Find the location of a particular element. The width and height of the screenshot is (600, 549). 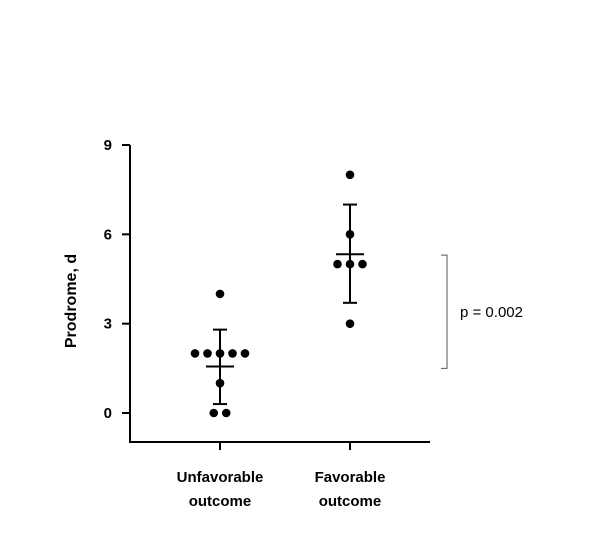

x-category-label: Unfavorable is located at coordinates (220, 477).